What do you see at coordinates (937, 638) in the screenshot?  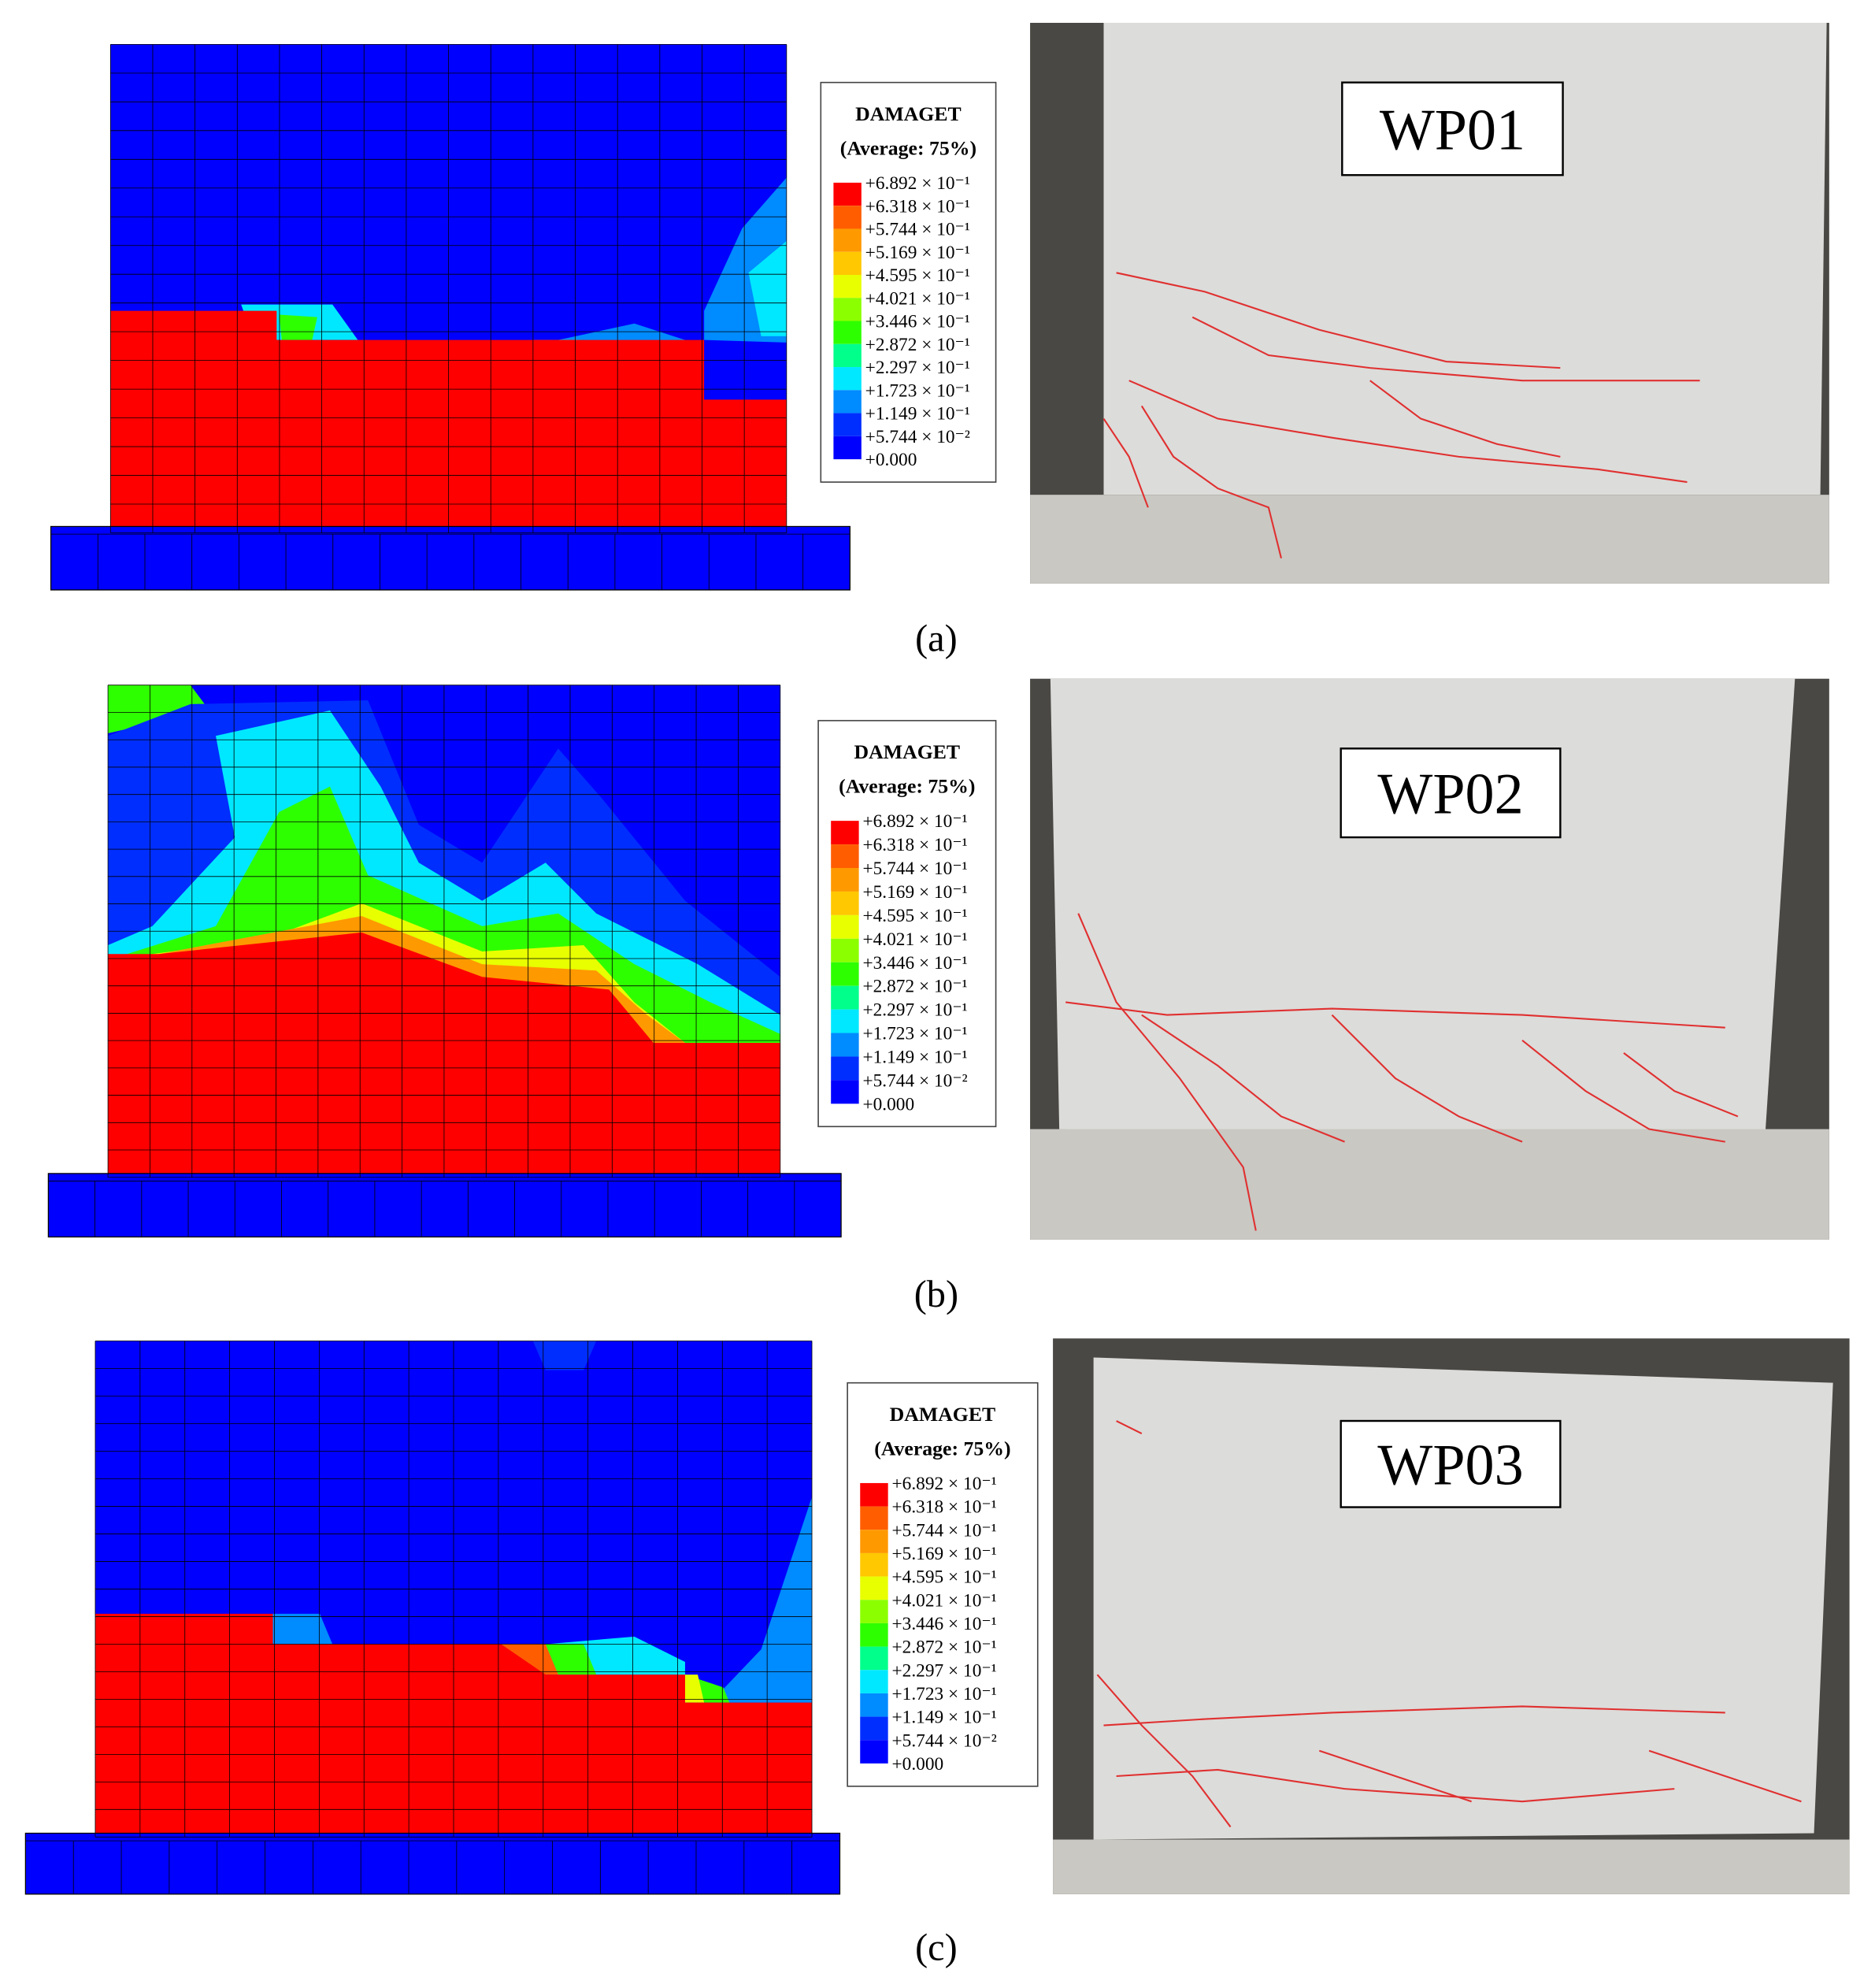 I see `panel-caption: (a)` at bounding box center [937, 638].